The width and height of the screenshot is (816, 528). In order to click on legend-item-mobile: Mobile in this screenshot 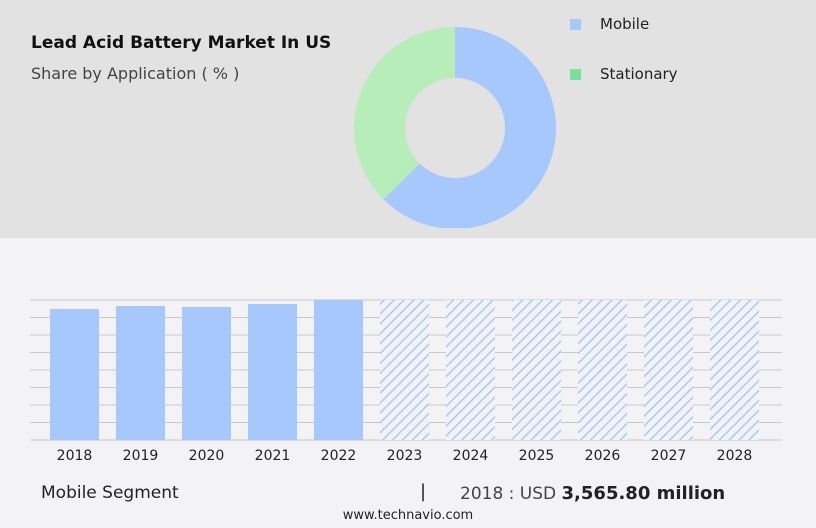, I will do `click(609, 24)`.